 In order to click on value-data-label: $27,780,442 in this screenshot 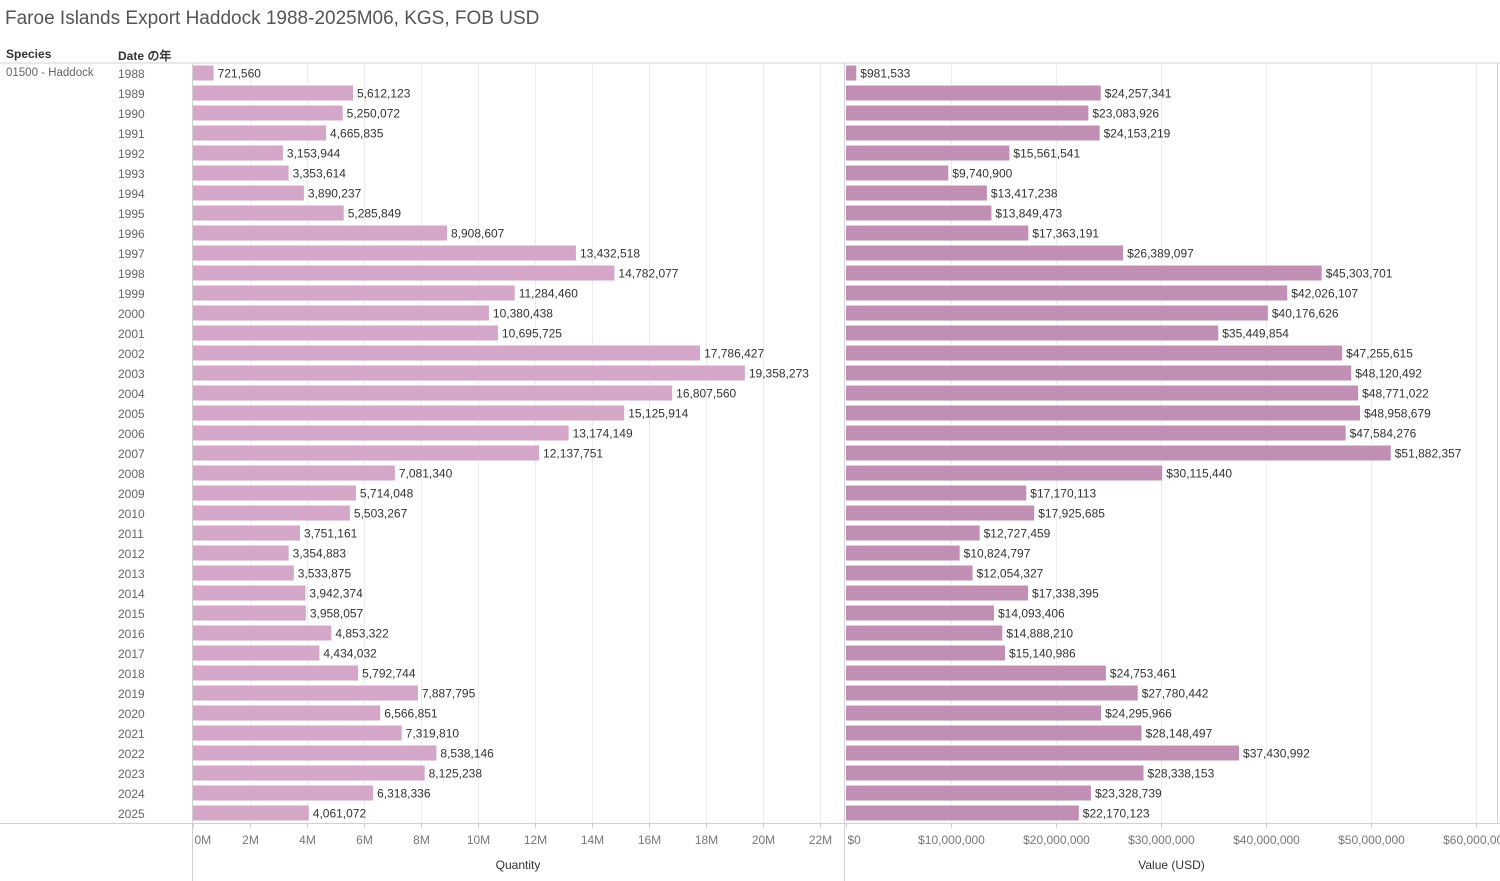, I will do `click(1175, 694)`.